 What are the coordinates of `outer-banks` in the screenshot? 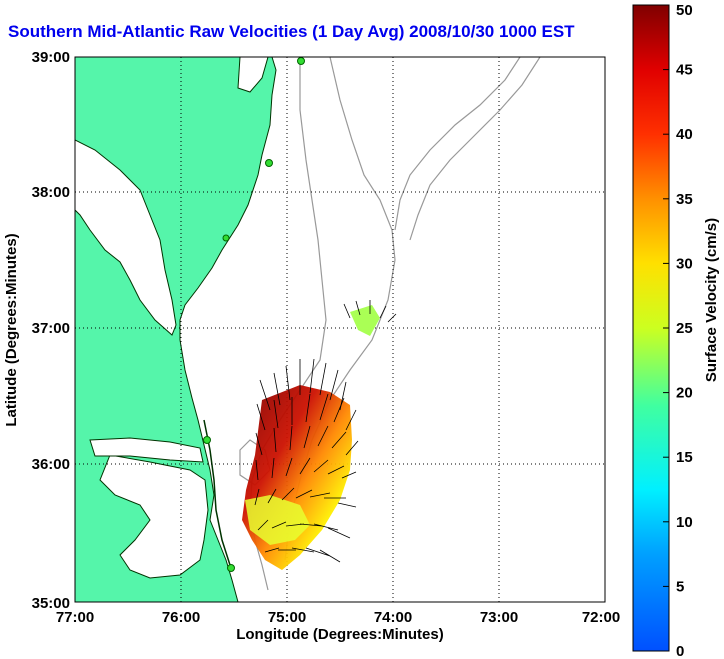 It's located at (217, 492).